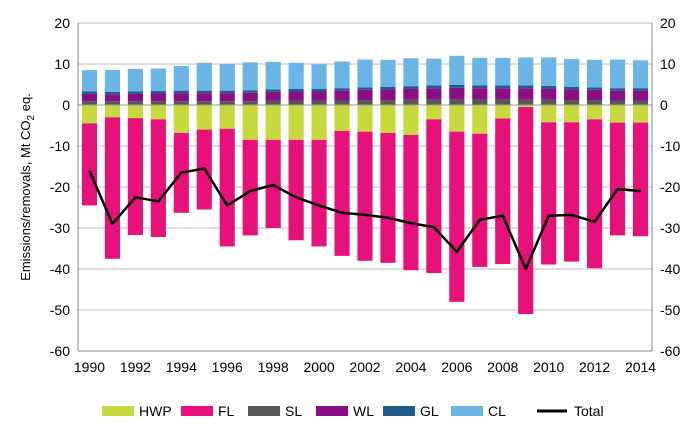 Image resolution: width=696 pixels, height=434 pixels. Describe the element at coordinates (387, 198) in the screenshot. I see `bar-fl-2003` at that location.